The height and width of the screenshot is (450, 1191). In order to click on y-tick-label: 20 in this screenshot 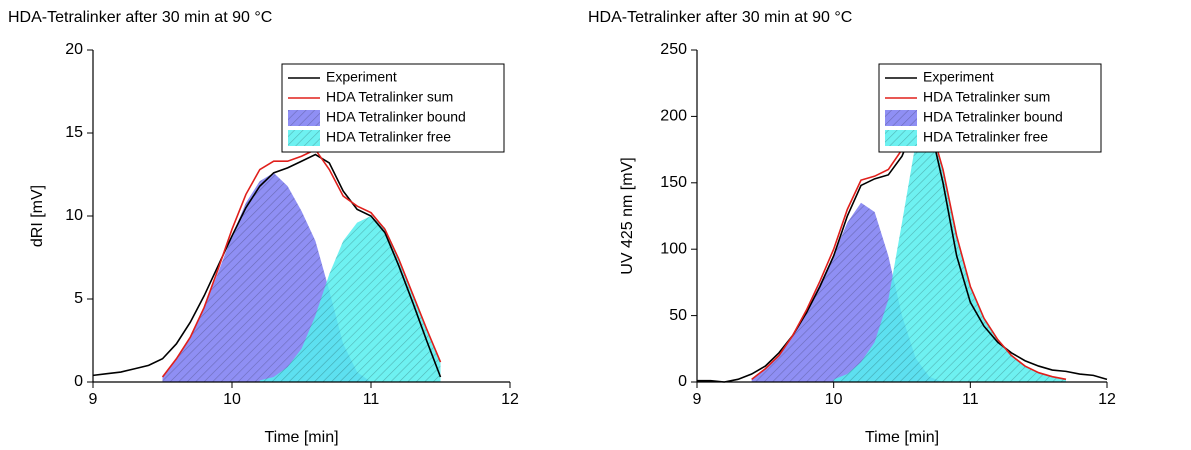, I will do `click(74, 49)`.